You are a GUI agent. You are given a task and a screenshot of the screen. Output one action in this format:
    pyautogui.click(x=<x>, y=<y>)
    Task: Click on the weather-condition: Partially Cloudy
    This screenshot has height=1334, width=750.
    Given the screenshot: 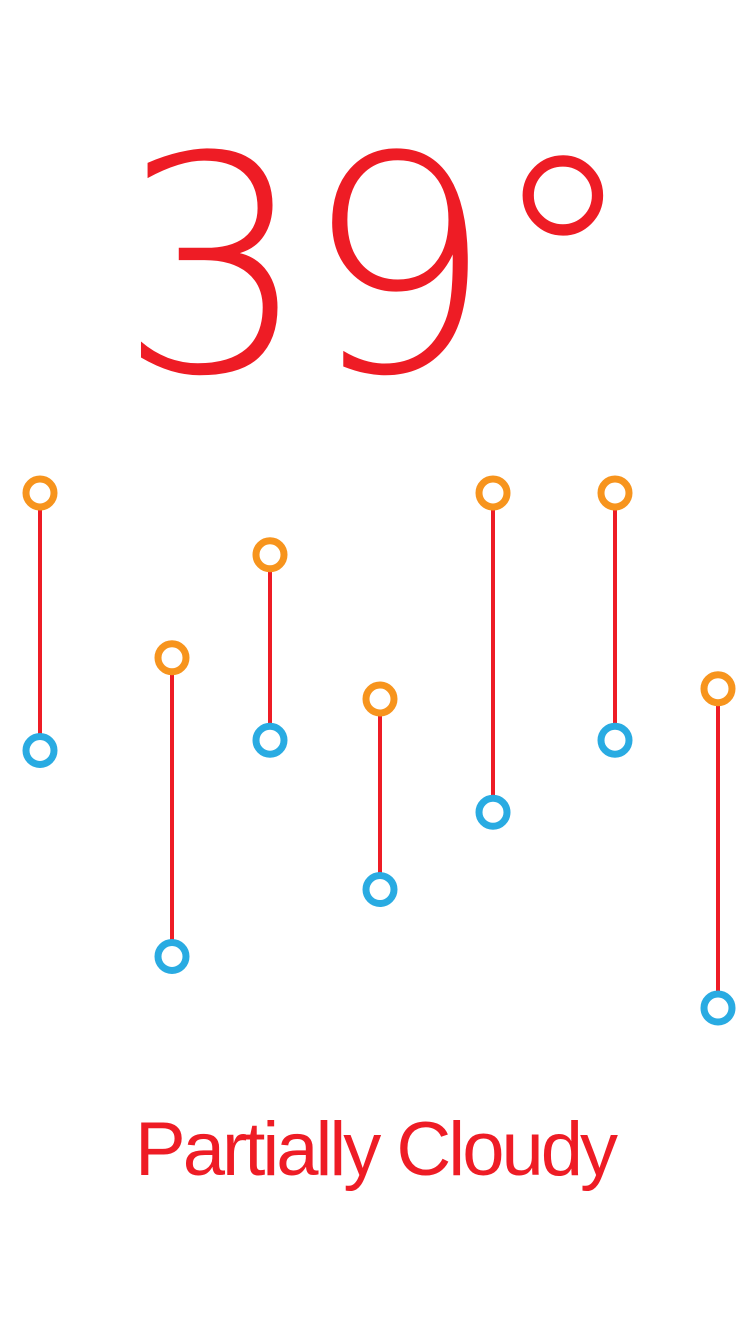 What is the action you would take?
    pyautogui.click(x=376, y=1149)
    